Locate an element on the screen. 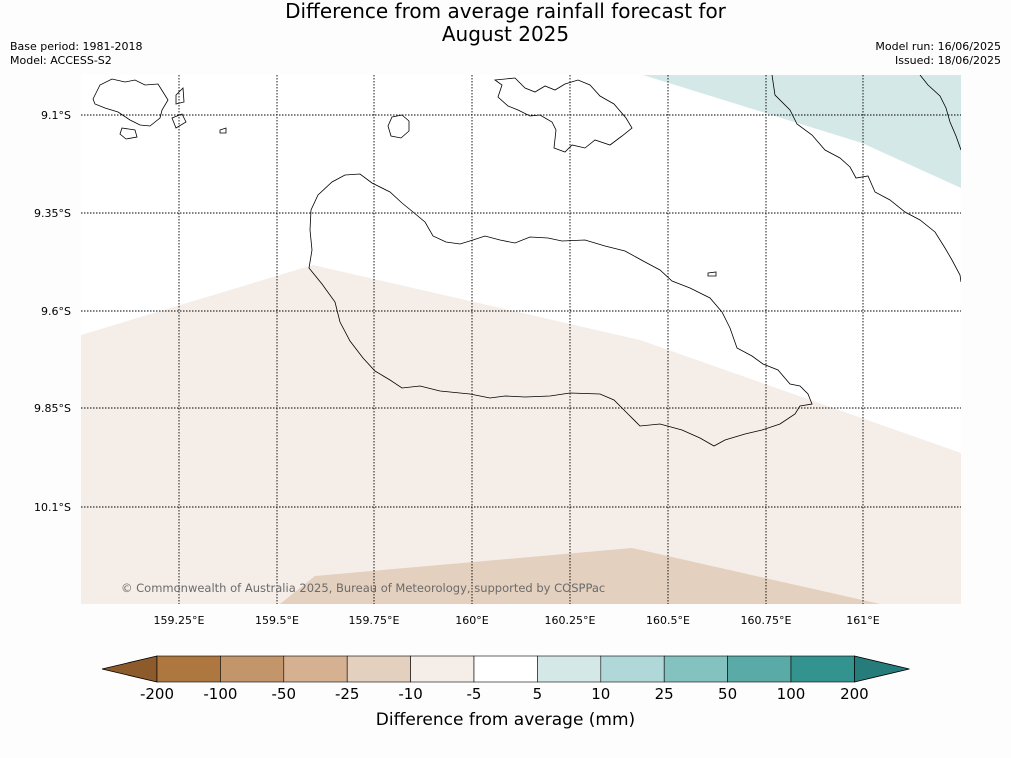 The width and height of the screenshot is (1011, 758). lon-tick-label: 159.5°E is located at coordinates (277, 620).